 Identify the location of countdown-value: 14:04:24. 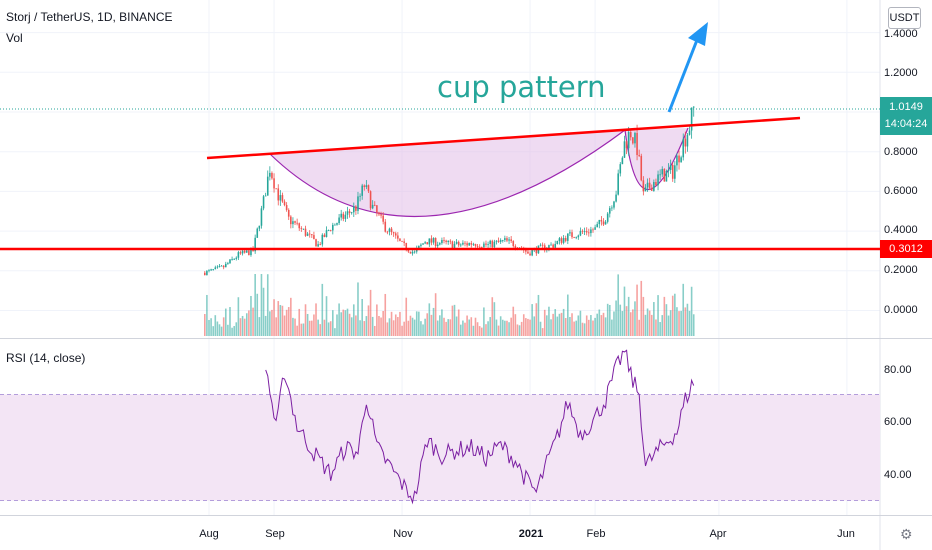
(906, 124).